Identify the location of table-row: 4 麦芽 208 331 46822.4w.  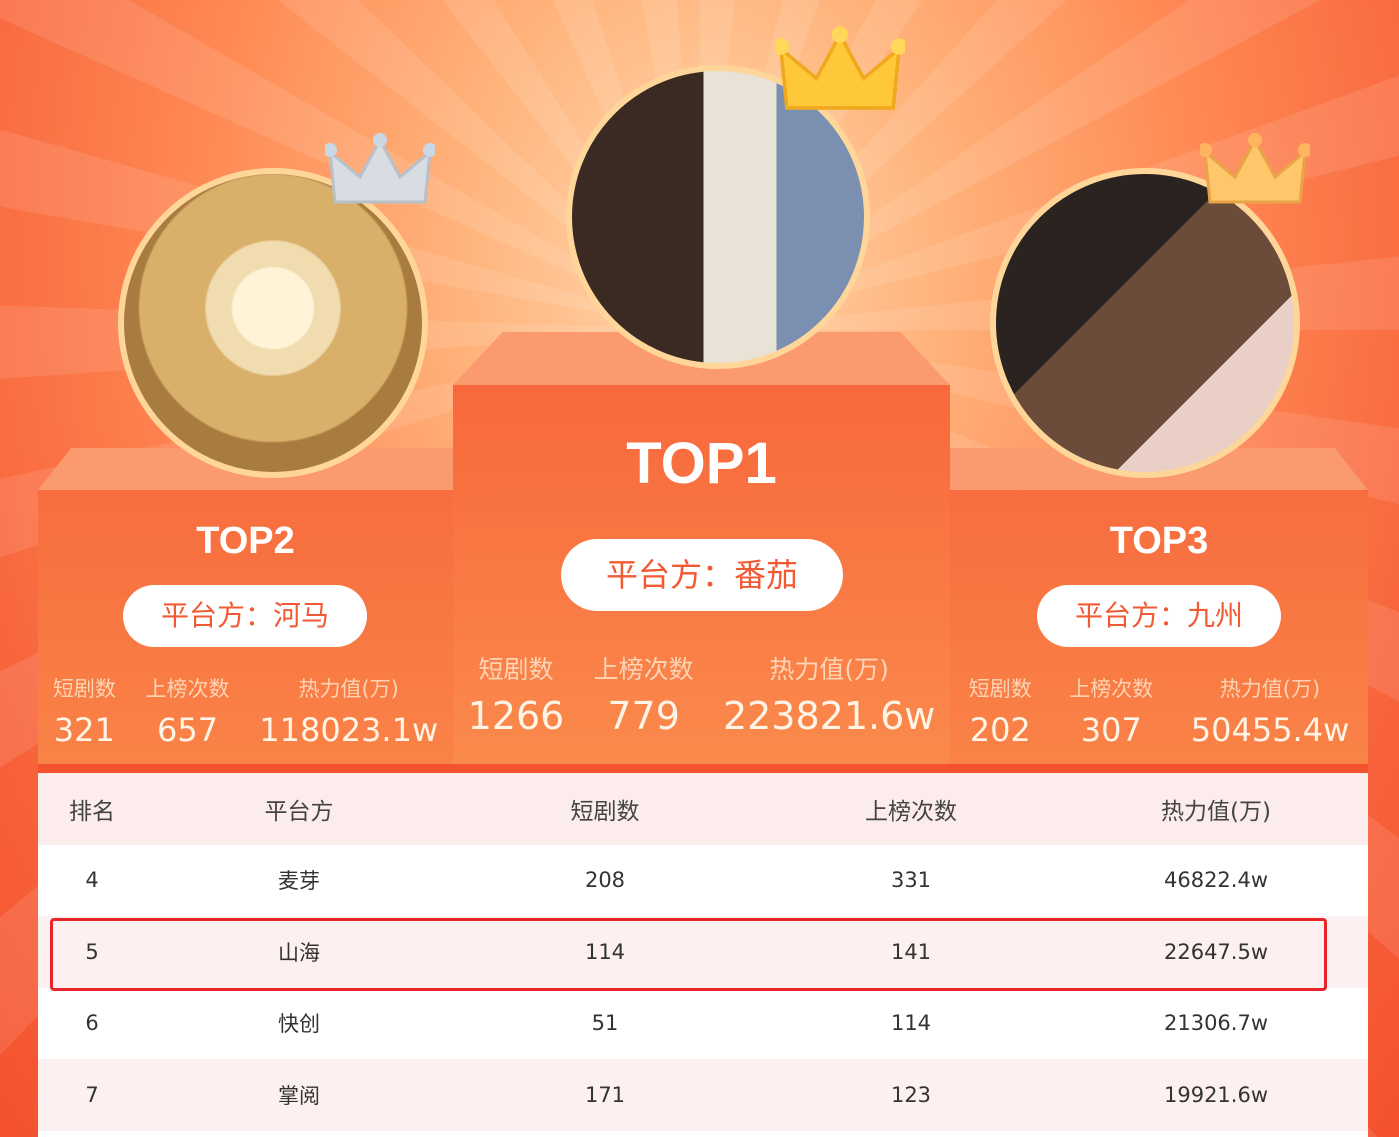
(703, 881).